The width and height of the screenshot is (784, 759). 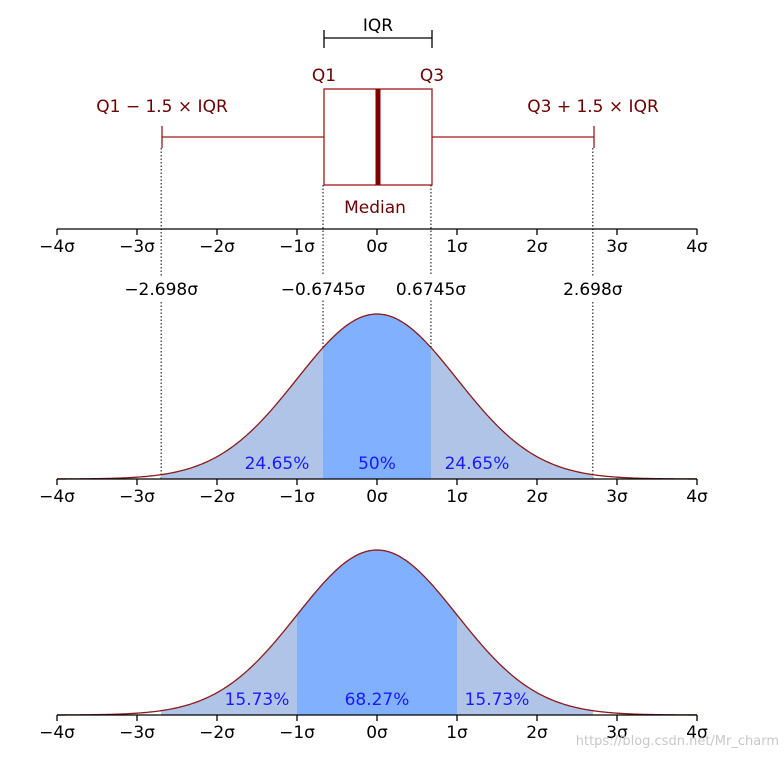 I want to click on middle-percent-label-1: 50%, so click(x=377, y=464).